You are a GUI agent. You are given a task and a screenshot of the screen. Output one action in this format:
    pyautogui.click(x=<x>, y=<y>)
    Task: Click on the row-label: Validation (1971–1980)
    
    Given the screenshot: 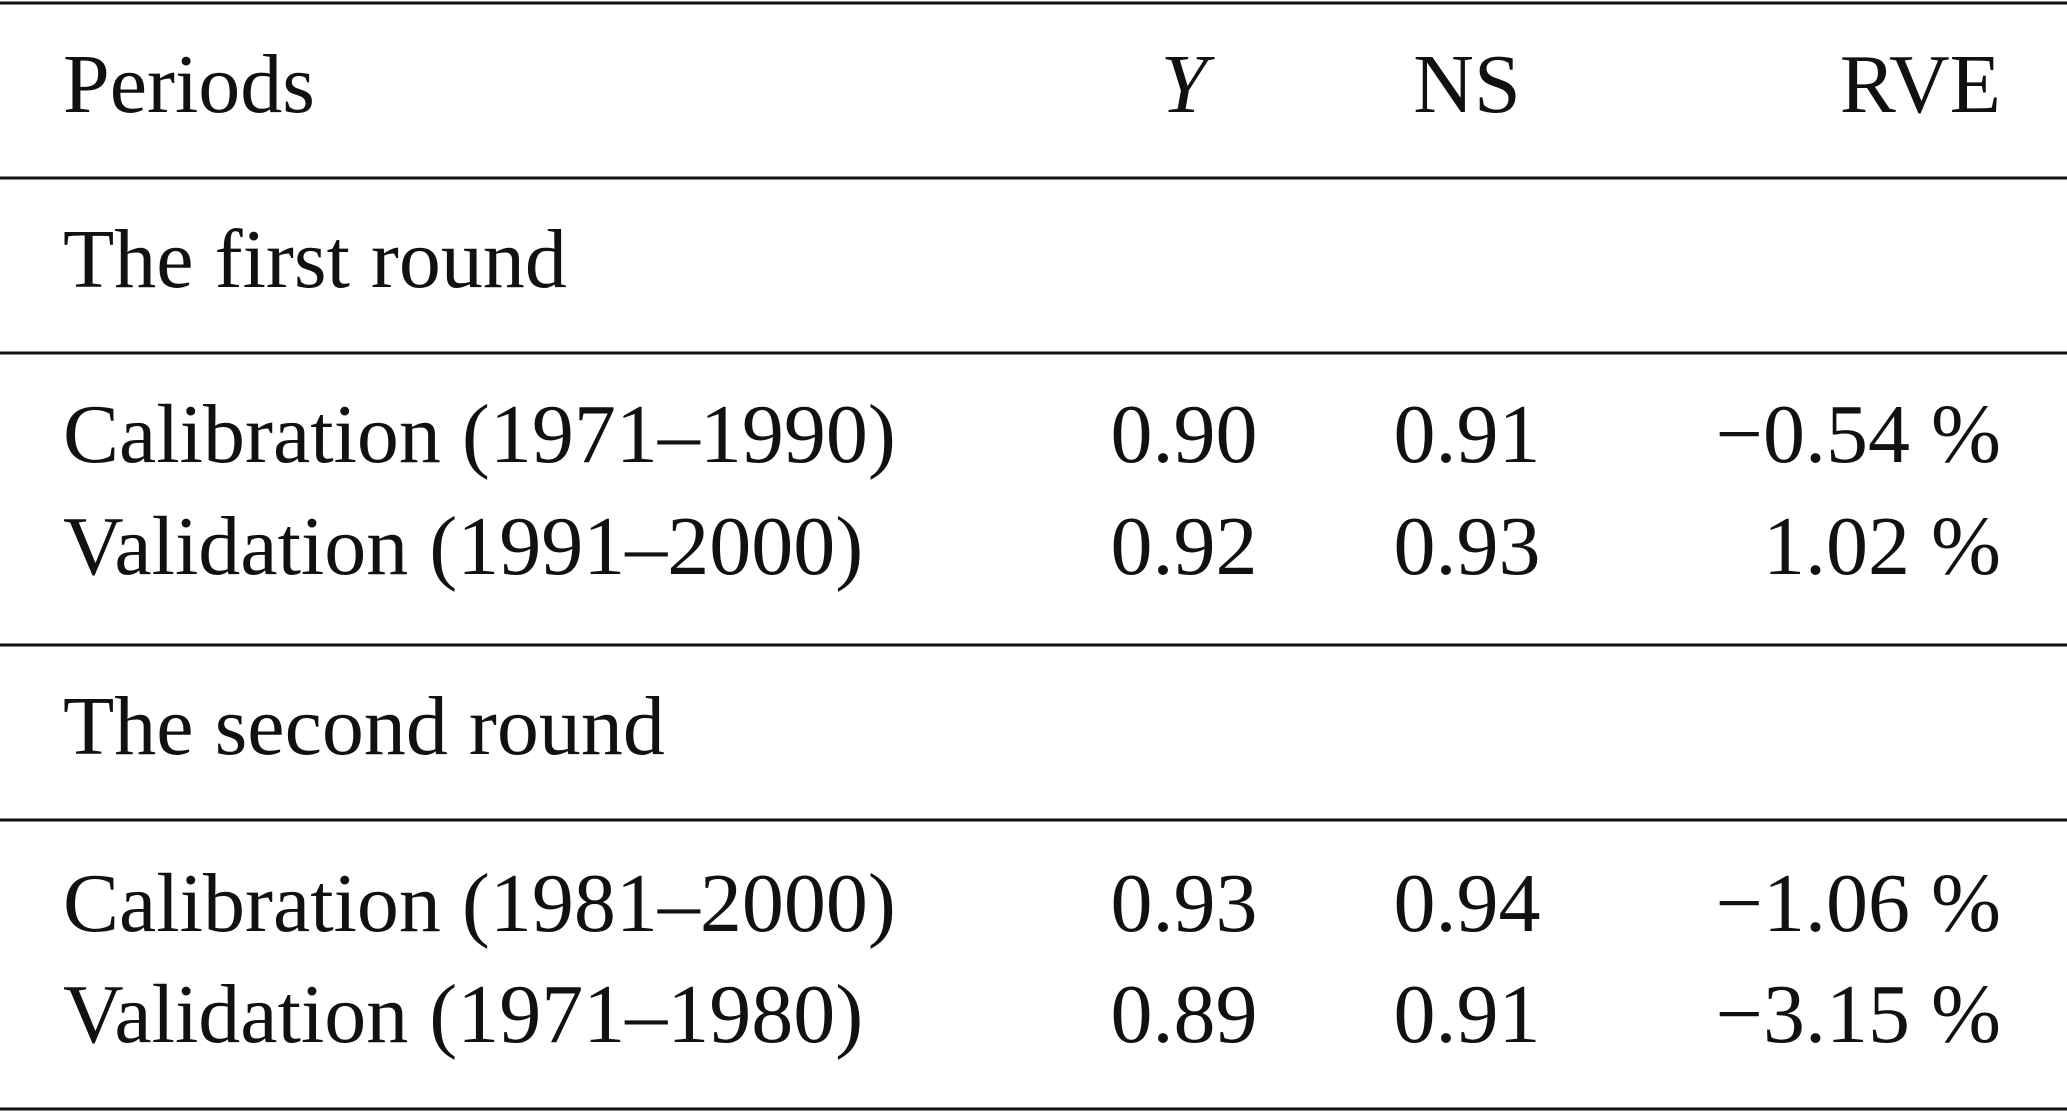 What is the action you would take?
    pyautogui.click(x=463, y=1014)
    